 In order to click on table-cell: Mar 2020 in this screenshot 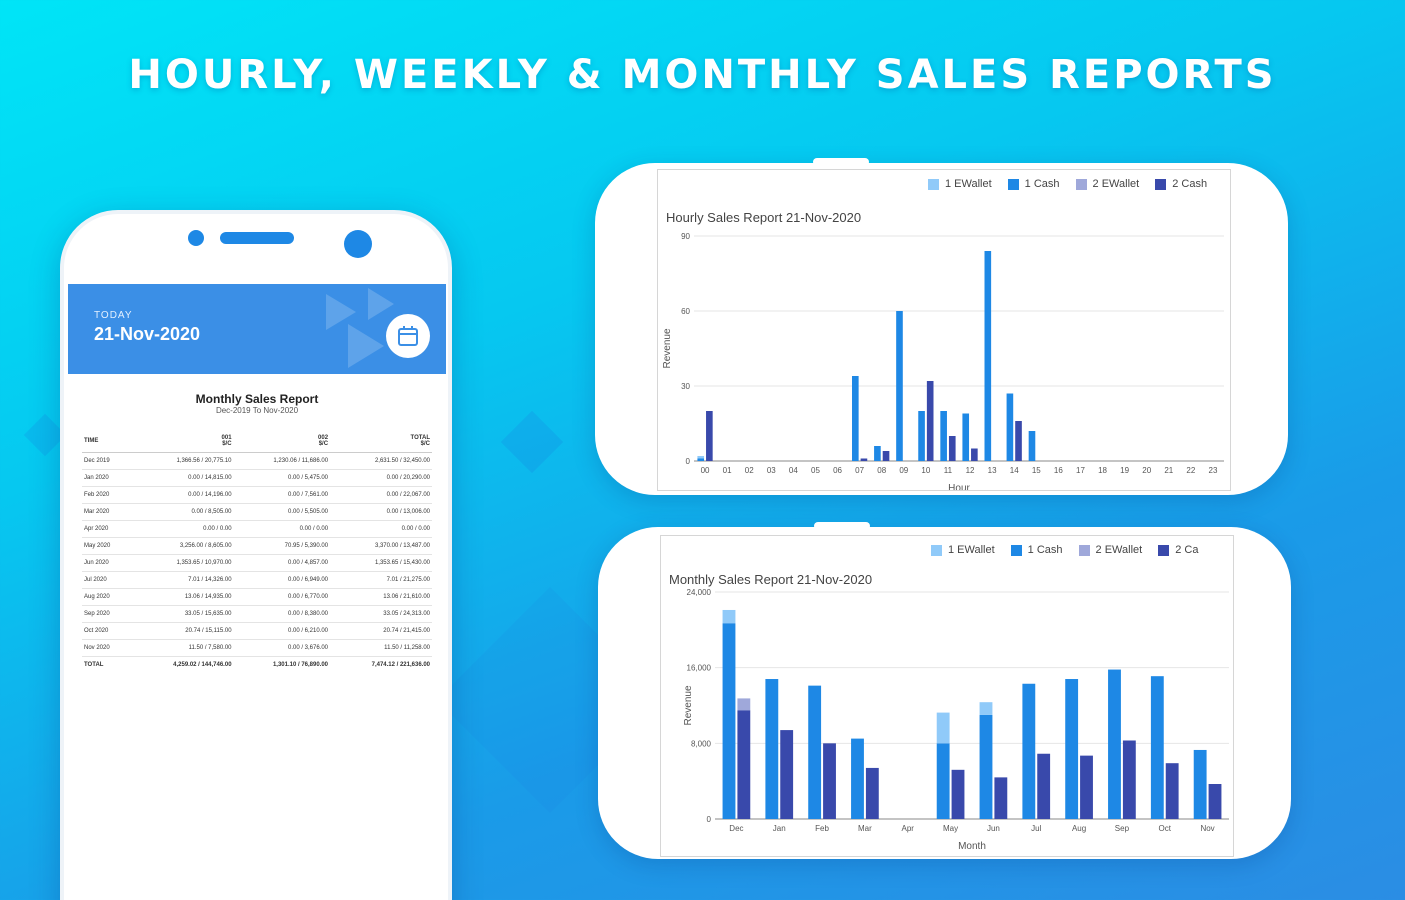, I will do `click(107, 512)`.